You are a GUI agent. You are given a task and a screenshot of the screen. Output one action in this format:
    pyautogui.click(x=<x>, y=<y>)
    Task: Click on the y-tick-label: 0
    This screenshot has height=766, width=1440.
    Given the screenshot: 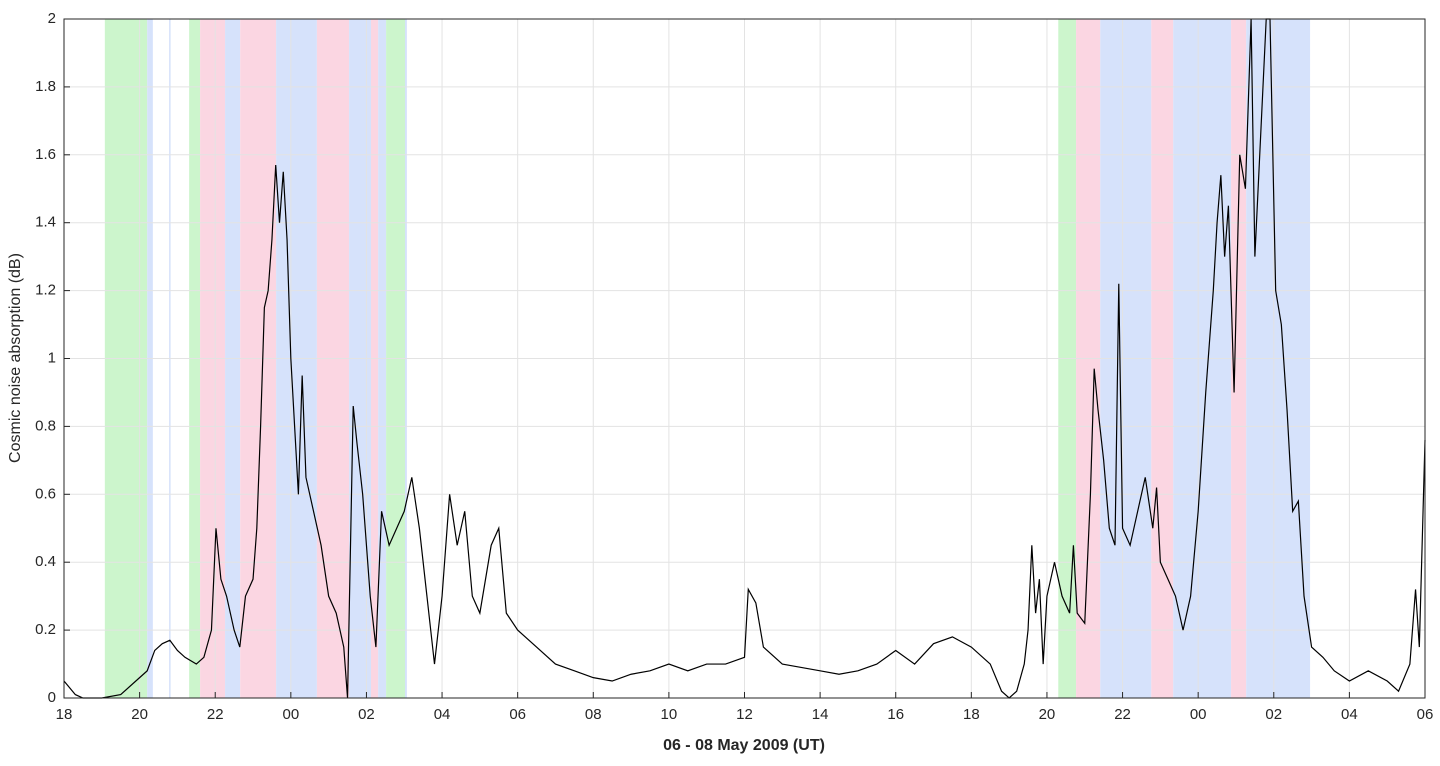 What is the action you would take?
    pyautogui.click(x=52, y=697)
    